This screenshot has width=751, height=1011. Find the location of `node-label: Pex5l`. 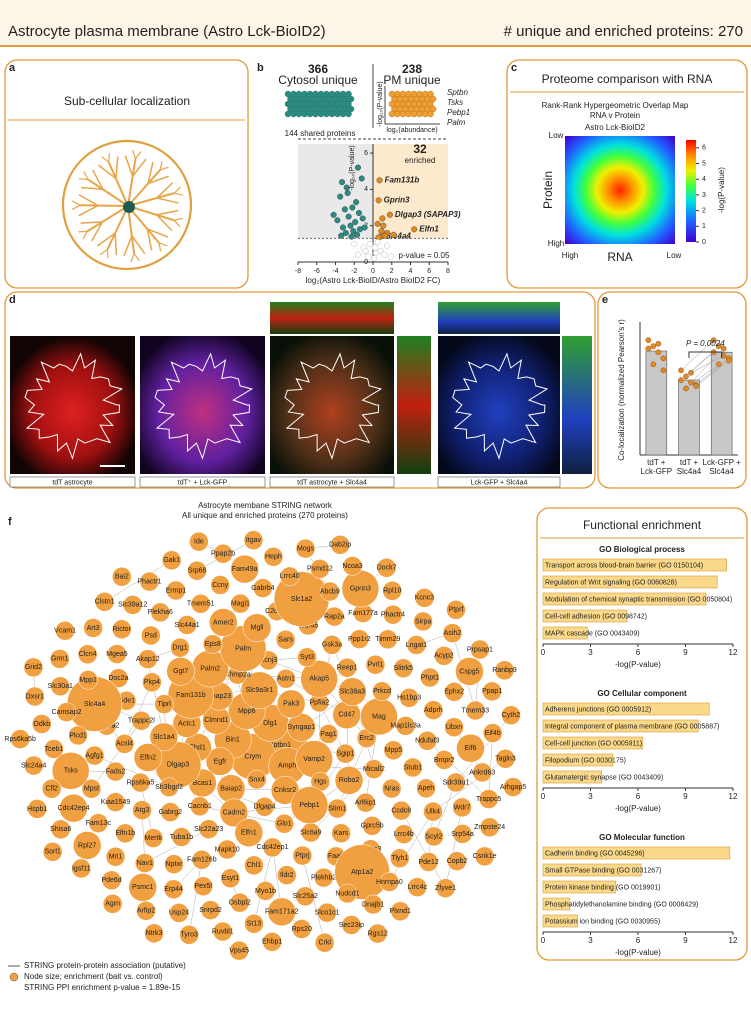

node-label: Pex5l is located at coordinates (203, 886).